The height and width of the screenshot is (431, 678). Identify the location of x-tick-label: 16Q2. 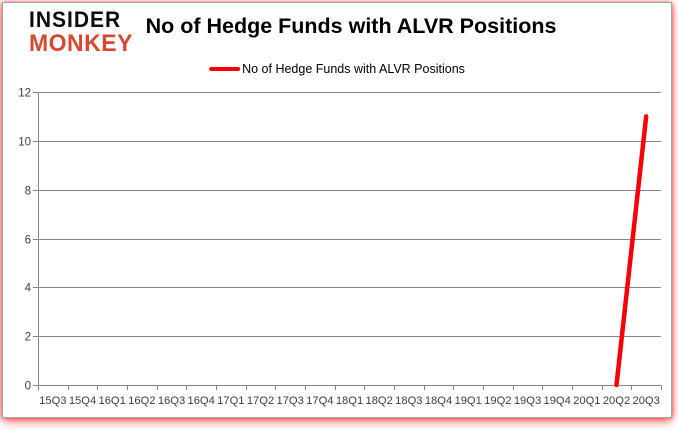
(141, 401).